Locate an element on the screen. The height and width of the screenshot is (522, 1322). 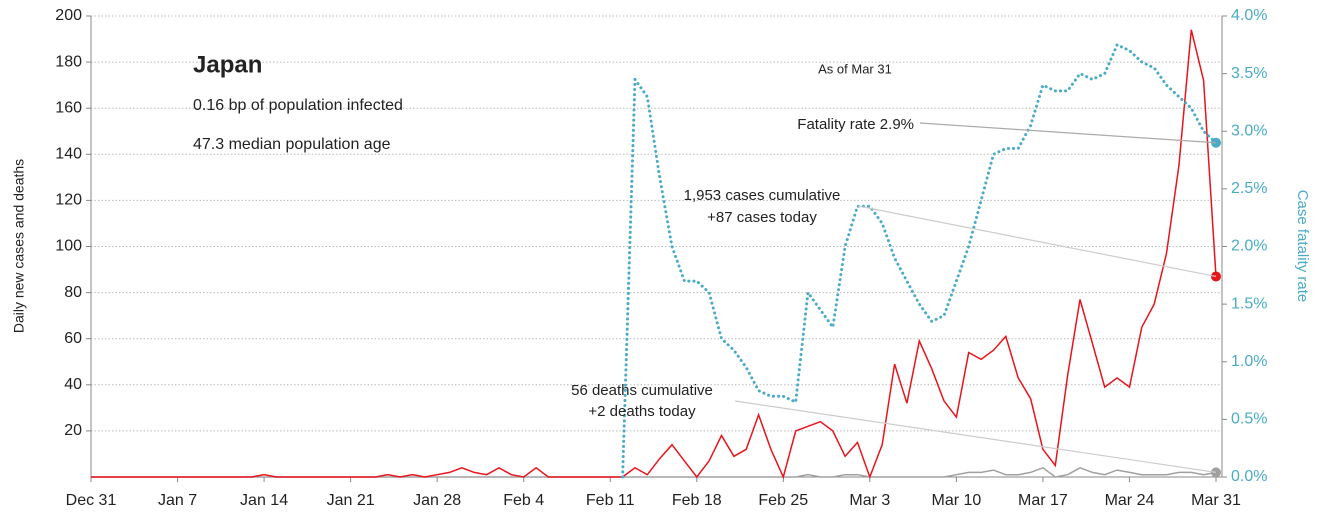
y-tick-label: 80 is located at coordinates (73, 292).